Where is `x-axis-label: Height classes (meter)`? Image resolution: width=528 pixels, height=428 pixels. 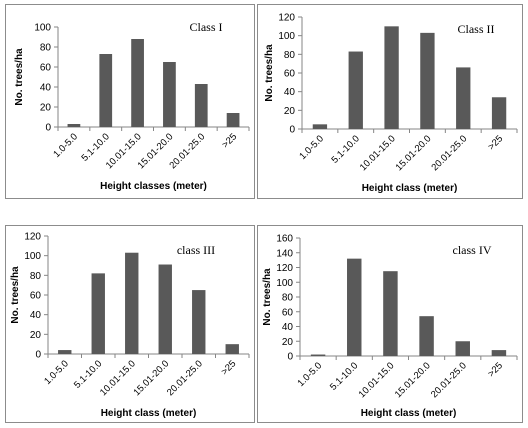 x-axis-label: Height classes (meter) is located at coordinates (153, 186).